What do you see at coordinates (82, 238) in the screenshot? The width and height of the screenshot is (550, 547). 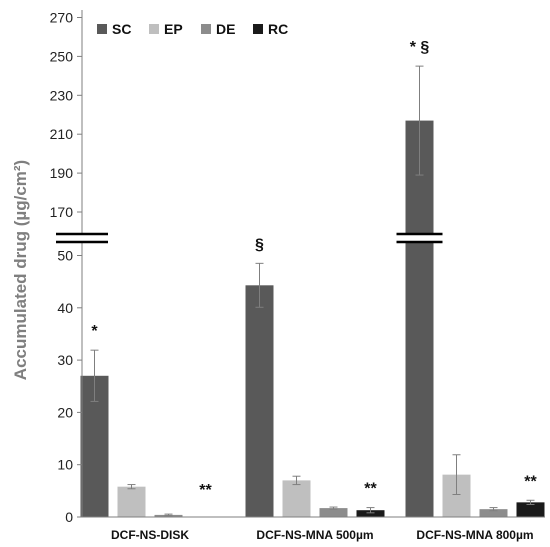 I see `y-axis-break-gap` at bounding box center [82, 238].